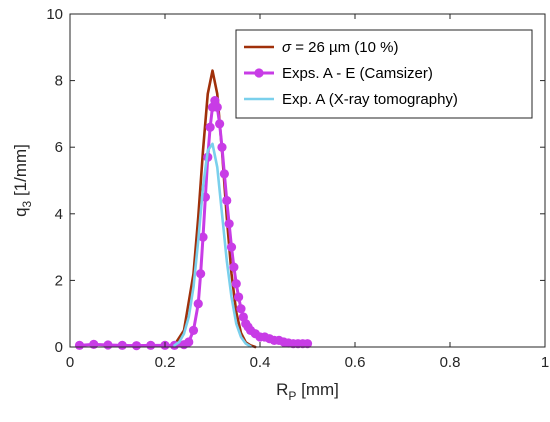  Describe the element at coordinates (70, 362) in the screenshot. I see `x-tick-label: 0` at that location.